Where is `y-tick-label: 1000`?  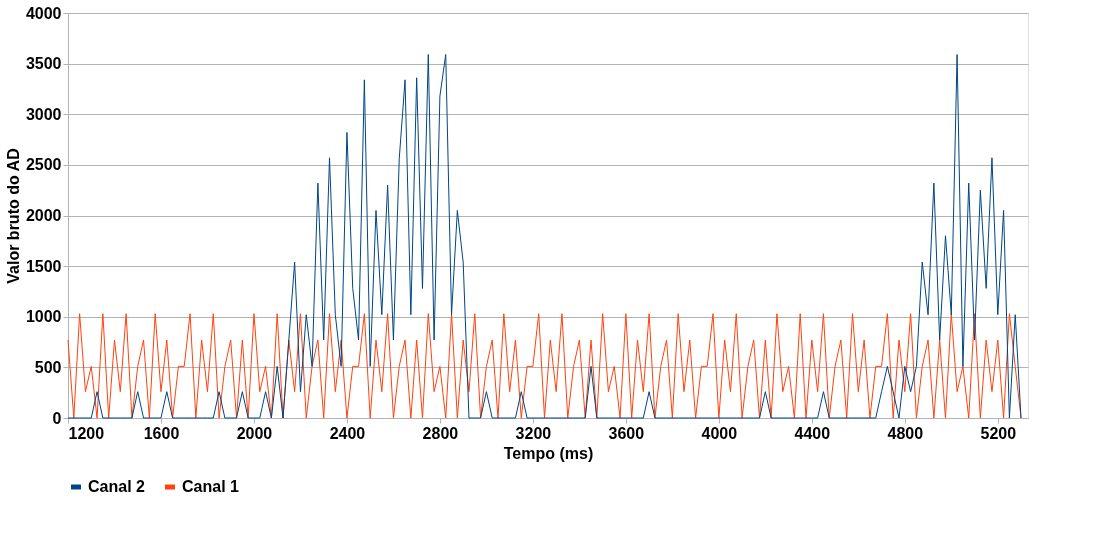
y-tick-label: 1000 is located at coordinates (43, 317).